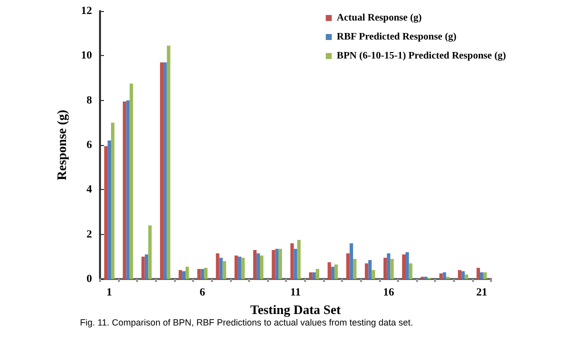  Describe the element at coordinates (379, 18) in the screenshot. I see `legend-label: Actual Response (g)` at that location.